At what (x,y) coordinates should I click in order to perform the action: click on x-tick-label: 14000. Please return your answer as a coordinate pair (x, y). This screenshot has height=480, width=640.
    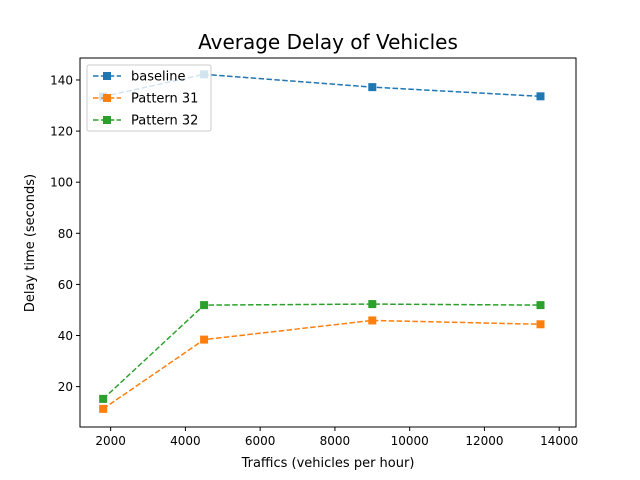
    Looking at the image, I should click on (559, 441).